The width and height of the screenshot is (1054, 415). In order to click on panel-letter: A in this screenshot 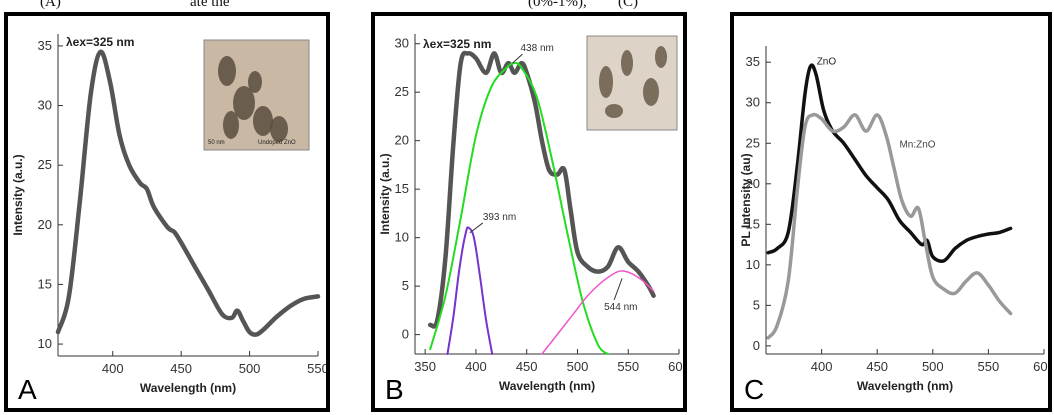, I will do `click(27, 389)`.